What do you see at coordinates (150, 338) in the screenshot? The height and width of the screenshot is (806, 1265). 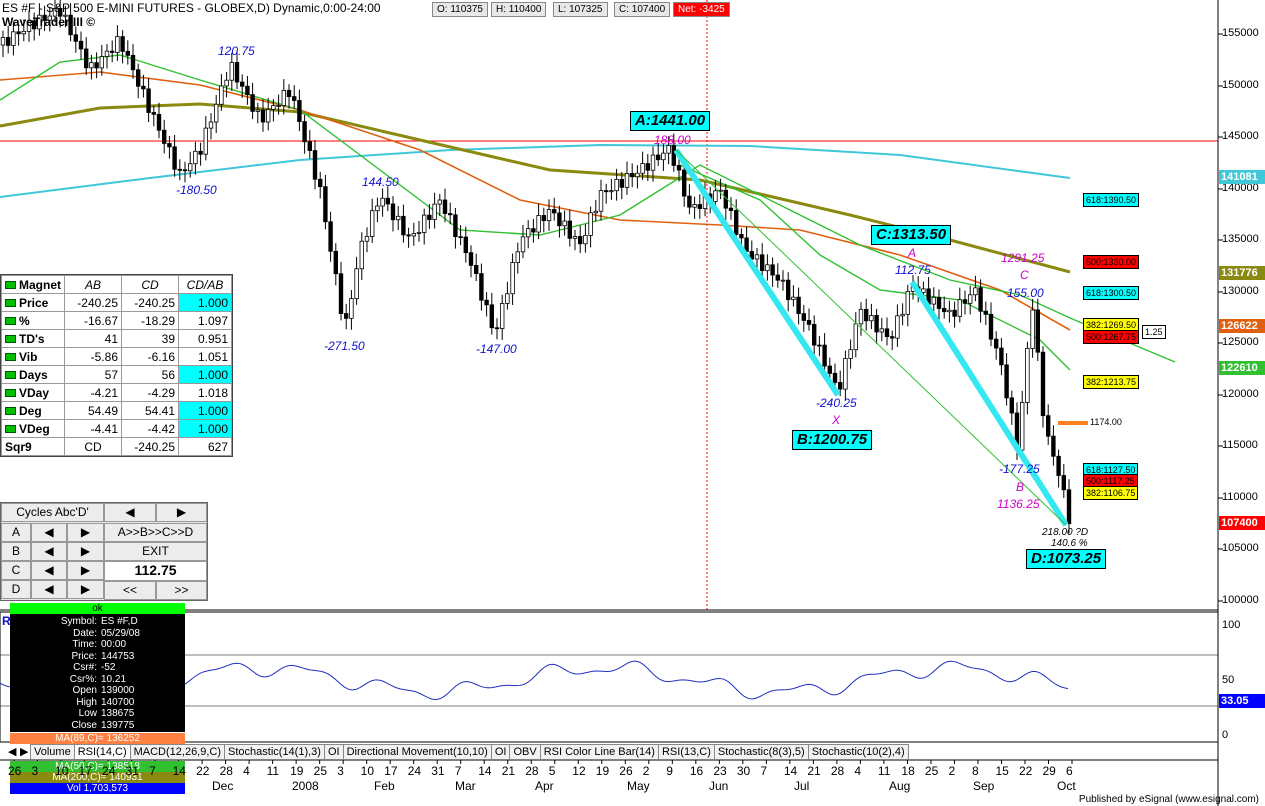 I see `magnet-cell: 39` at bounding box center [150, 338].